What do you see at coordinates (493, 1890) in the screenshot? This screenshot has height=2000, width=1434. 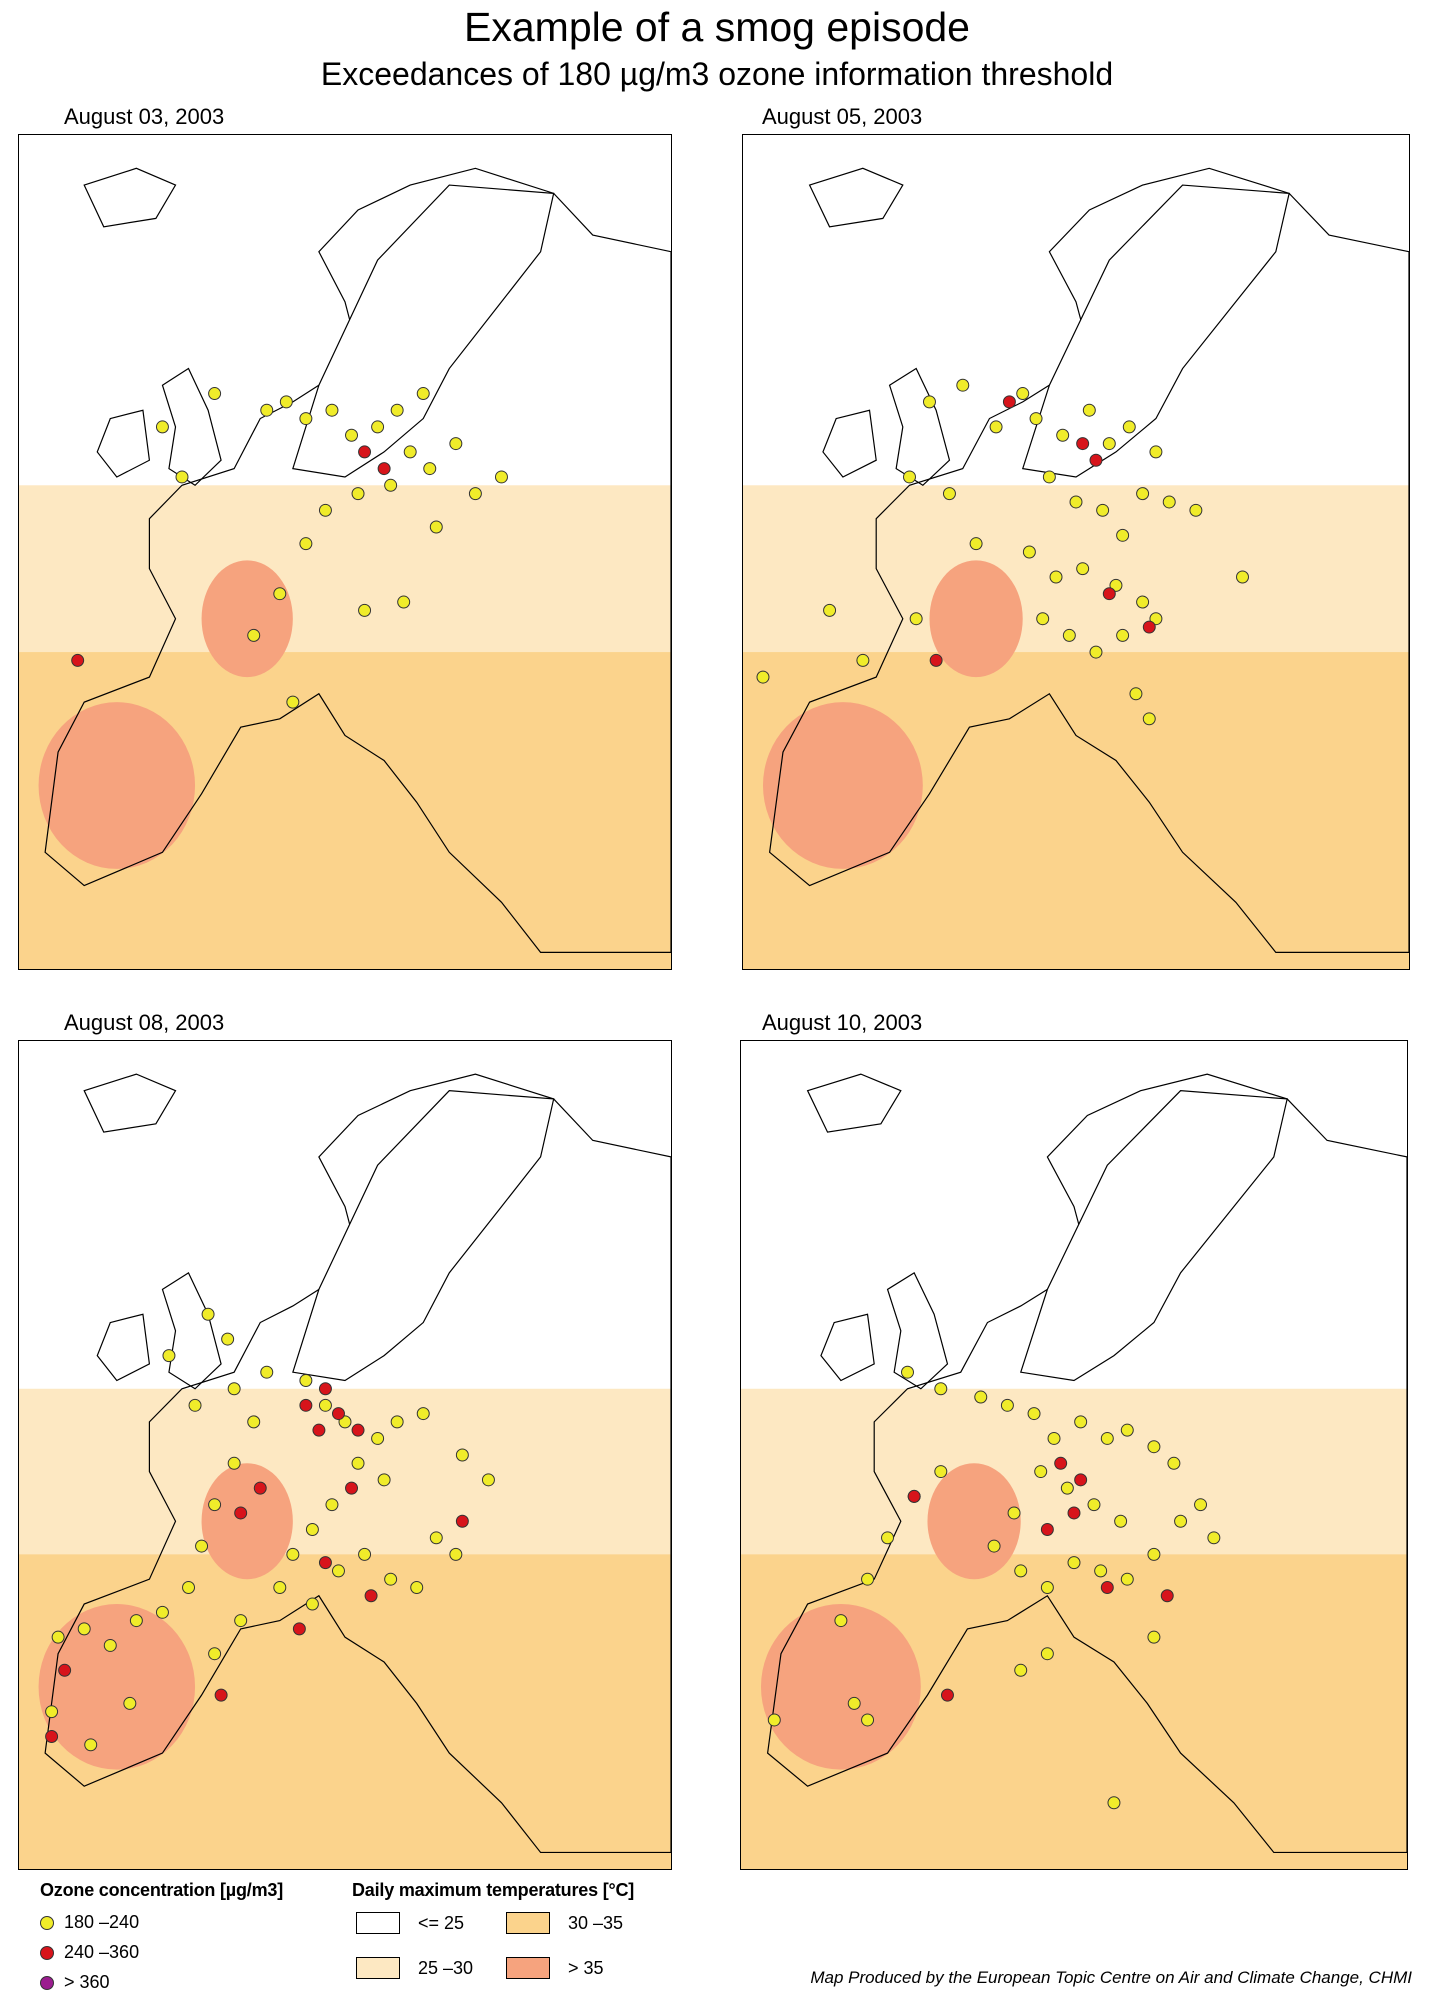 I see `temp-legend-title: Daily maximum temperatures [°C]` at bounding box center [493, 1890].